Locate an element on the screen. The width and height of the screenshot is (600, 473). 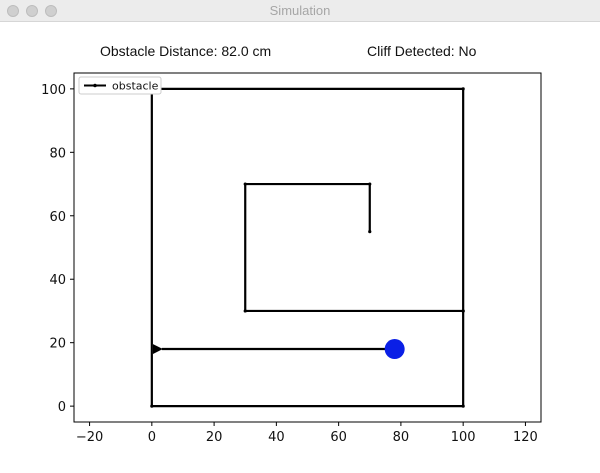
legend-box is located at coordinates (120, 85).